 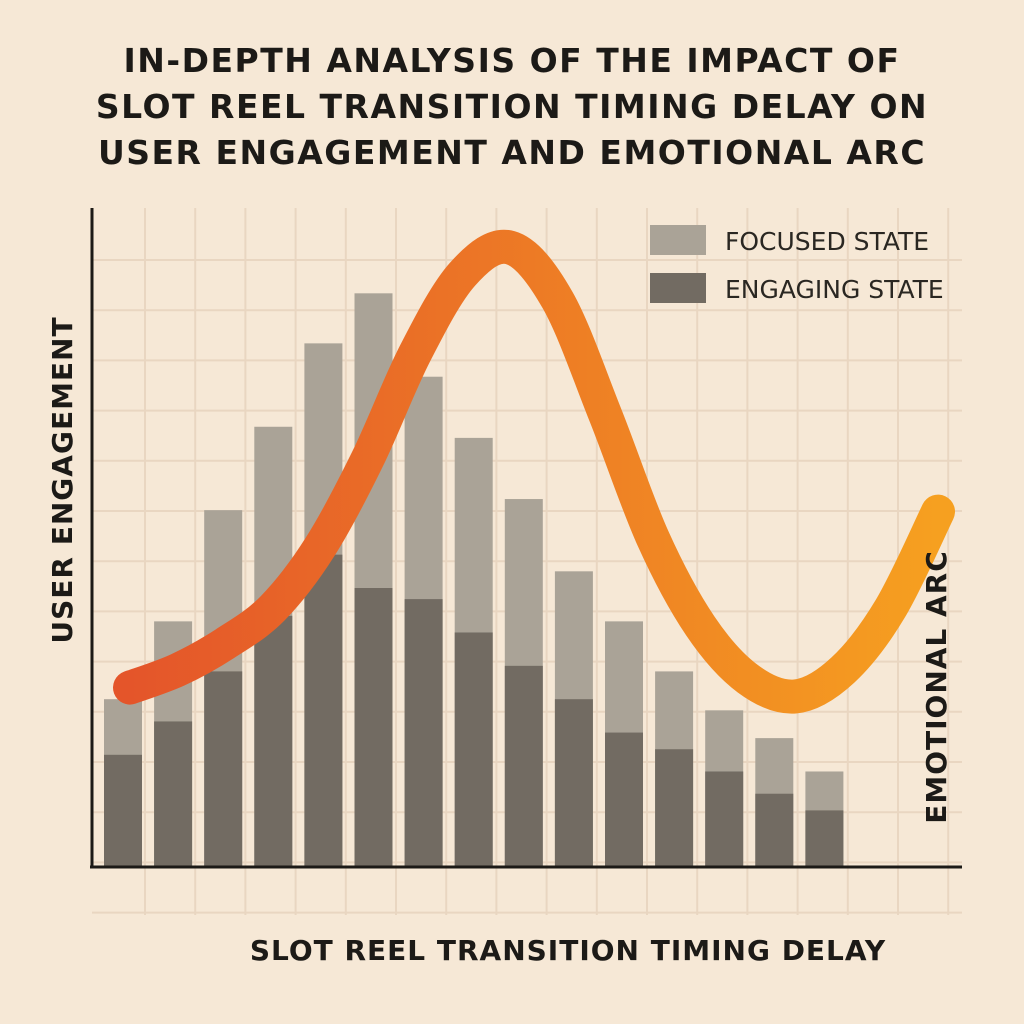 I want to click on x-axis-label: SLOT REEL TRANSITION TIMING DELAY, so click(x=568, y=950).